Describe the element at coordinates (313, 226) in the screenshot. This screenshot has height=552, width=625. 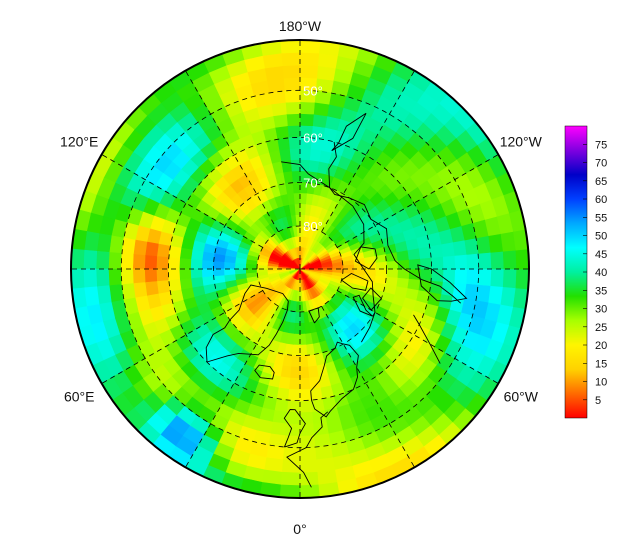
I see `latitude-label: 80°` at that location.